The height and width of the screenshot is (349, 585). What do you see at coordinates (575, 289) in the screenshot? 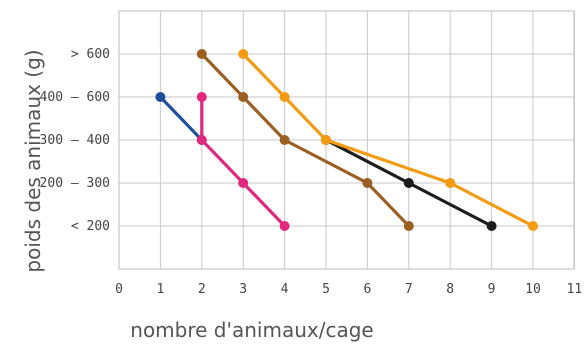
I see `x-tick-label: 11` at bounding box center [575, 289].